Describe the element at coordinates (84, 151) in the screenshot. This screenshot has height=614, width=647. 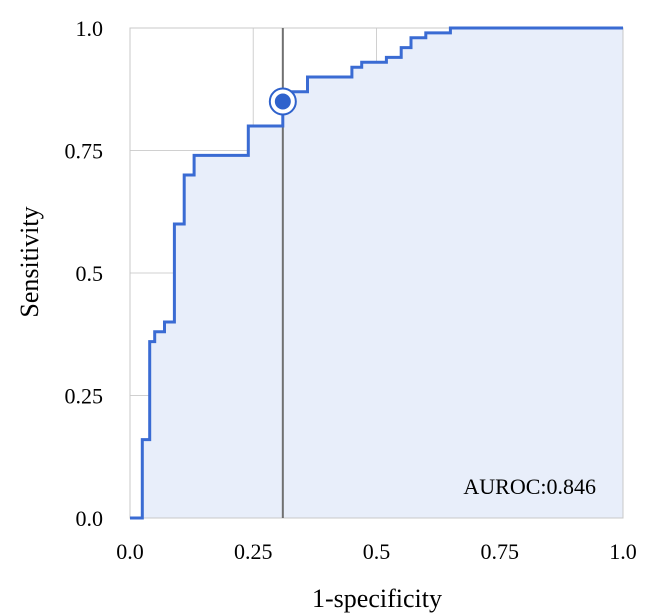
I see `y-tick-label: 0.75` at that location.